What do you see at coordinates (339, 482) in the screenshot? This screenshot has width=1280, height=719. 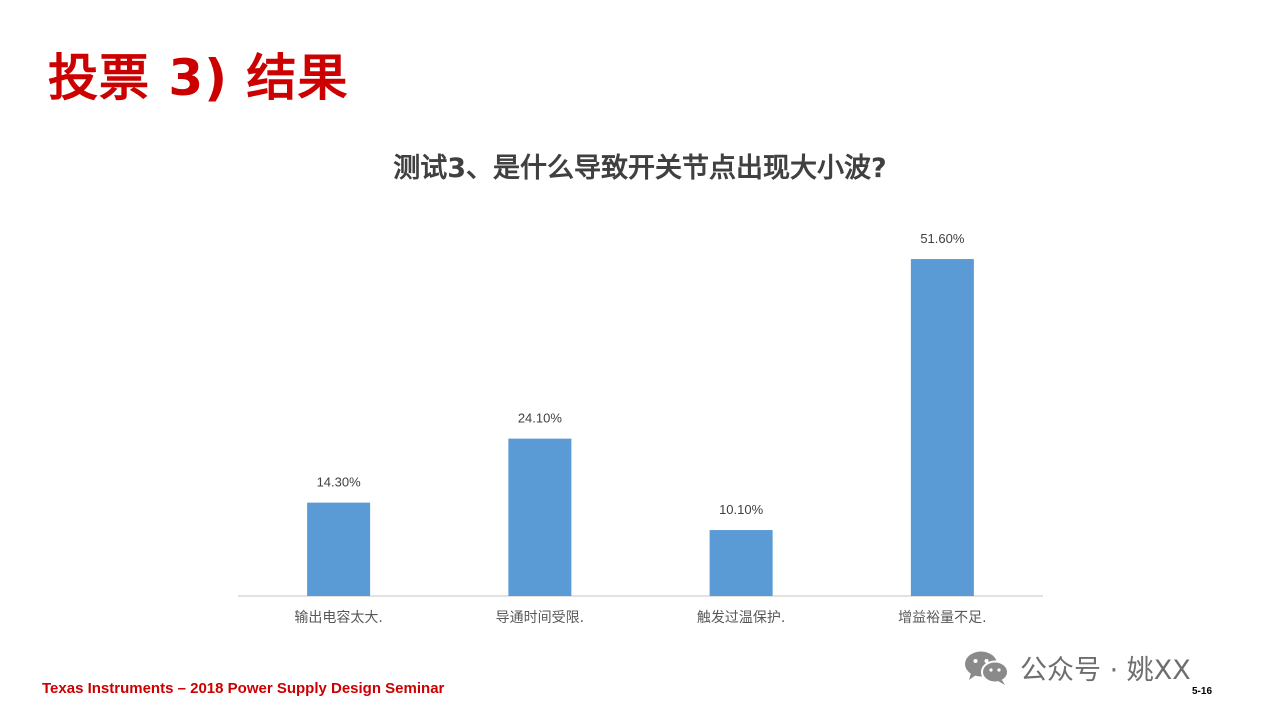 I see `data-label: 14.30%` at bounding box center [339, 482].